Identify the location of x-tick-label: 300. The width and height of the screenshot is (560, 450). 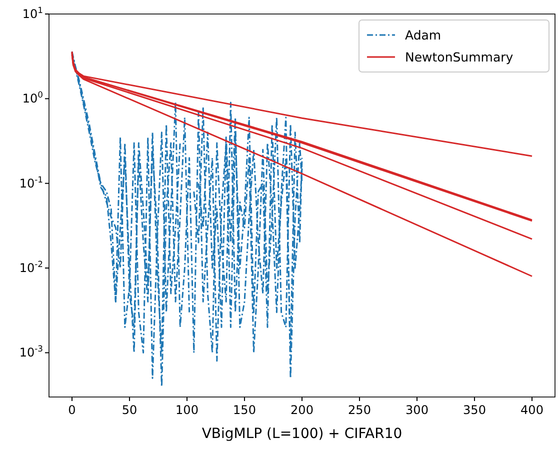
(417, 410).